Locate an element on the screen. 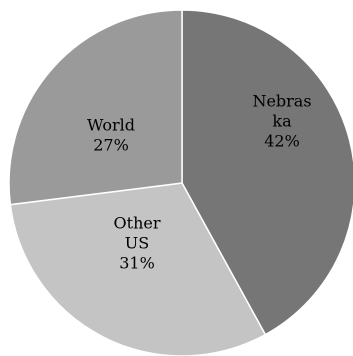 This screenshot has width=353, height=356. slice-percent-label: 31% is located at coordinates (137, 263).